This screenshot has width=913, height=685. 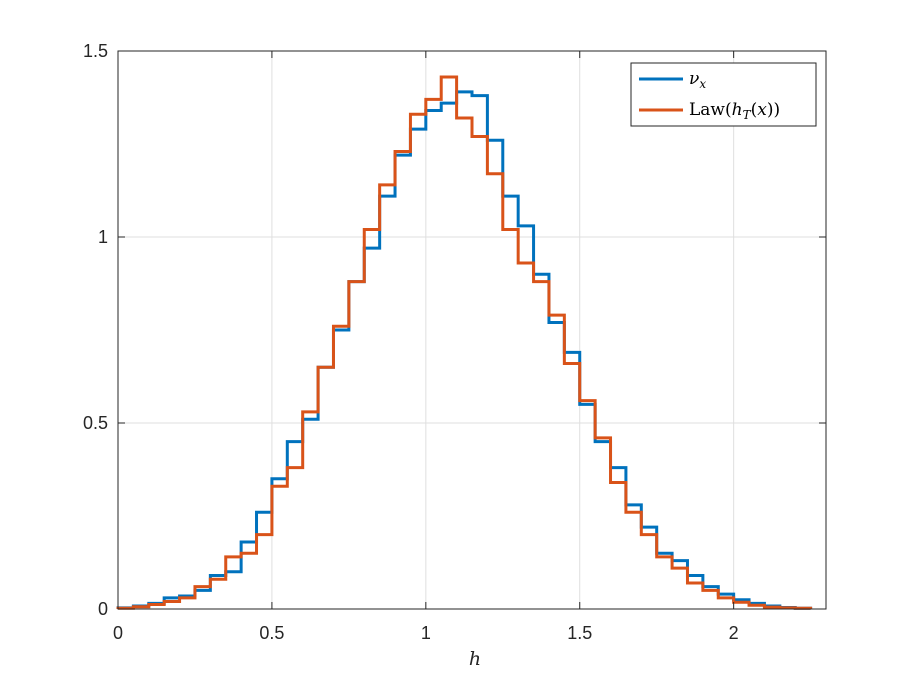 I want to click on legend-label-law-hT: Law(hT(x)), so click(x=734, y=111).